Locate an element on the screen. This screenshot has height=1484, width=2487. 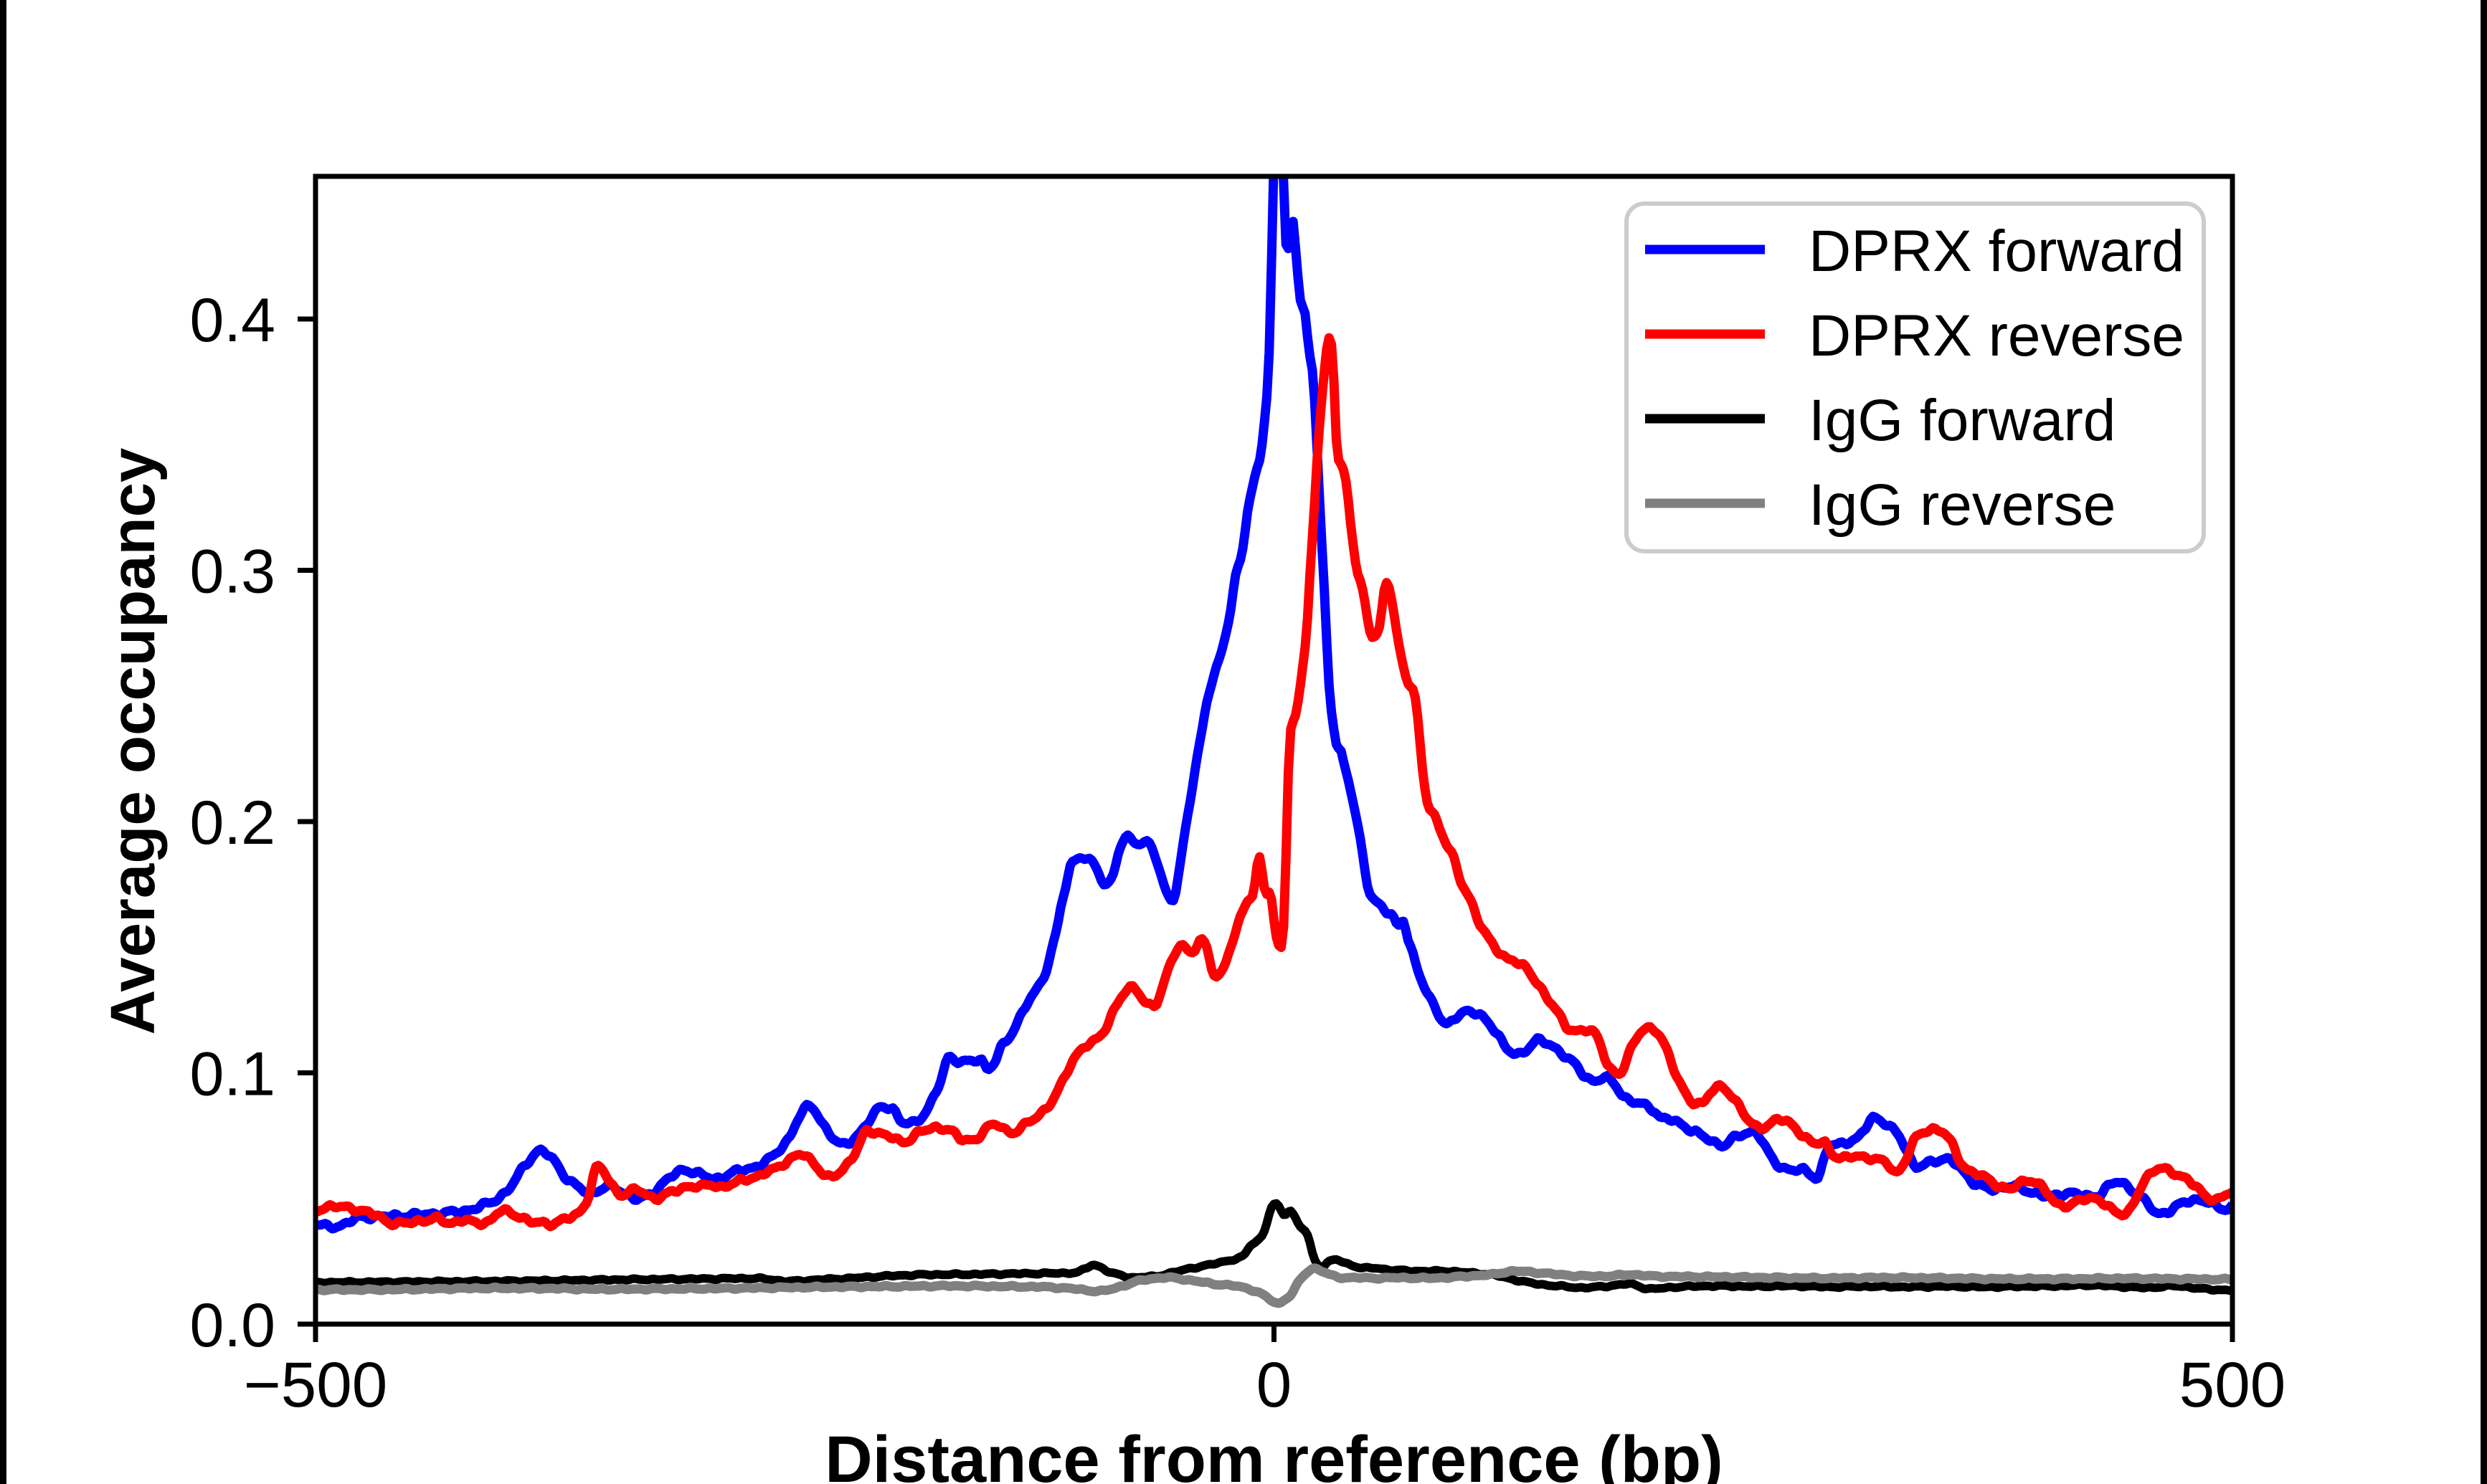
svg-text: IgG reverse is located at coordinates (1963, 505).